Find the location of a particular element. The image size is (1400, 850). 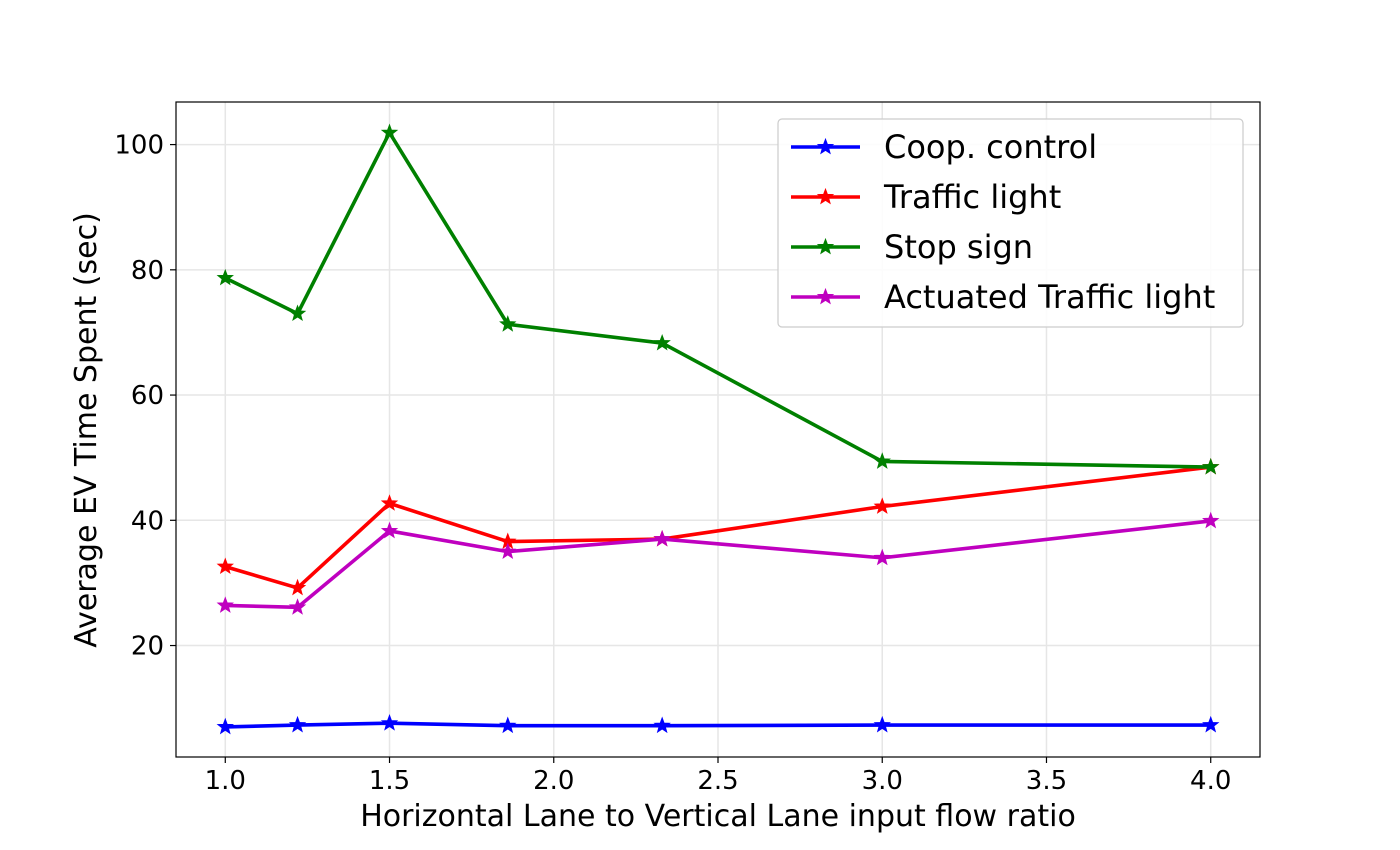

y-tick-label: 80 is located at coordinates (147, 271).